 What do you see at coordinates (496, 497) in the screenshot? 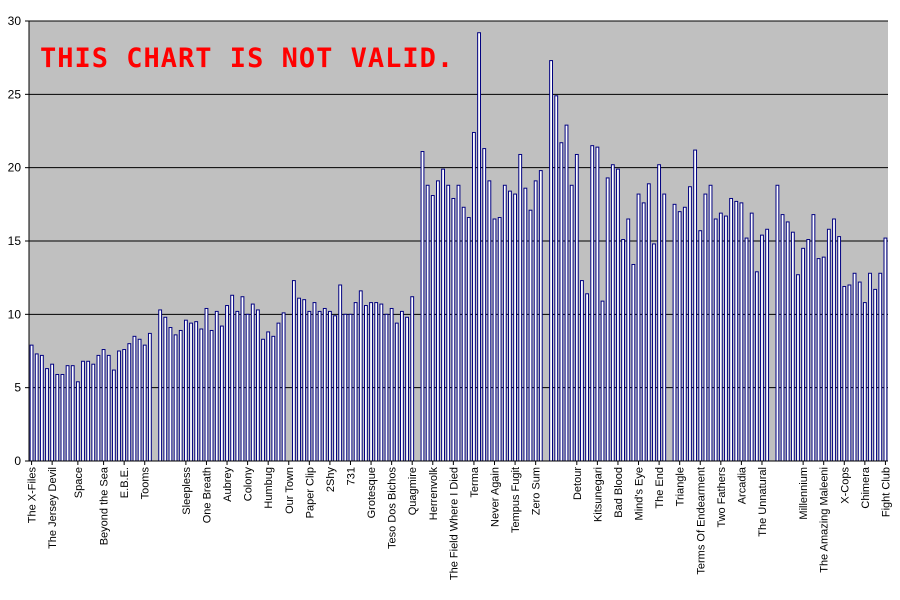
I see `x-tick-label: Never Again` at bounding box center [496, 497].